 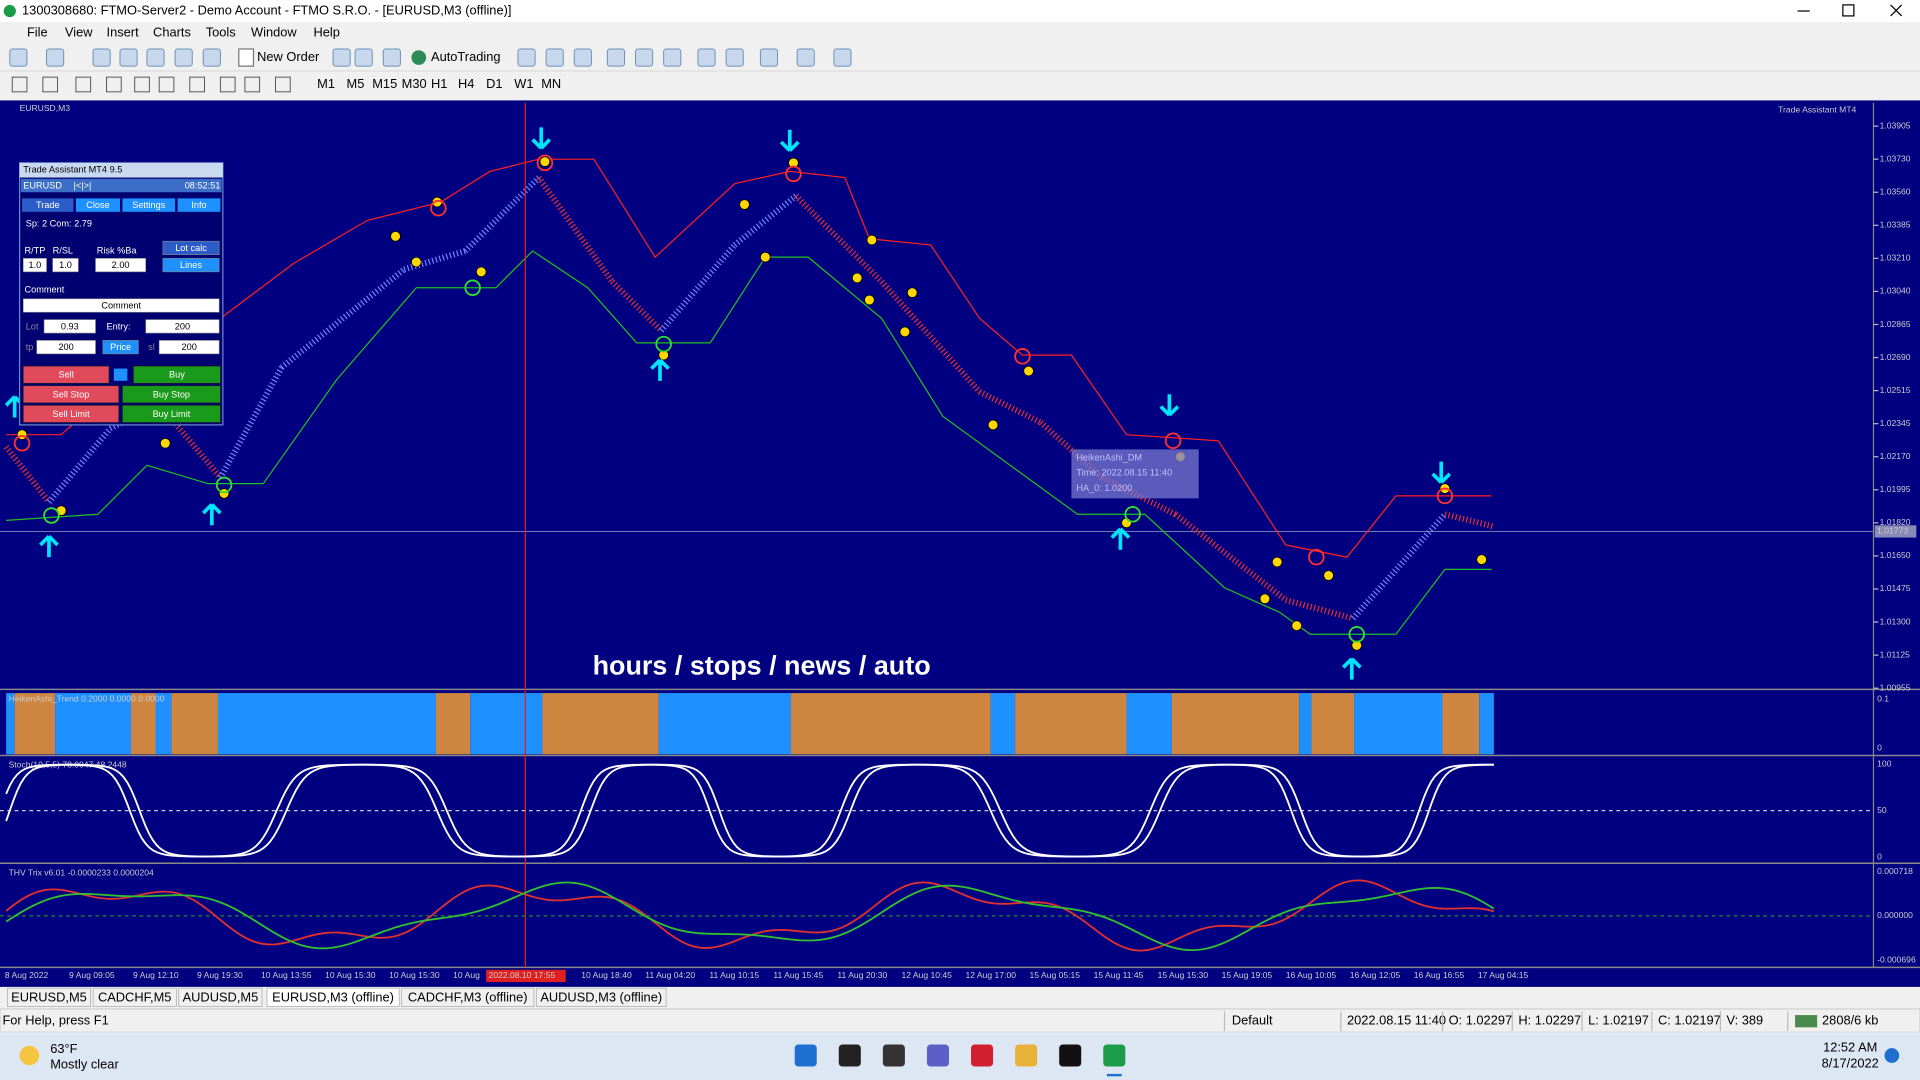 What do you see at coordinates (1252, 1020) in the screenshot?
I see `status-profile: Default` at bounding box center [1252, 1020].